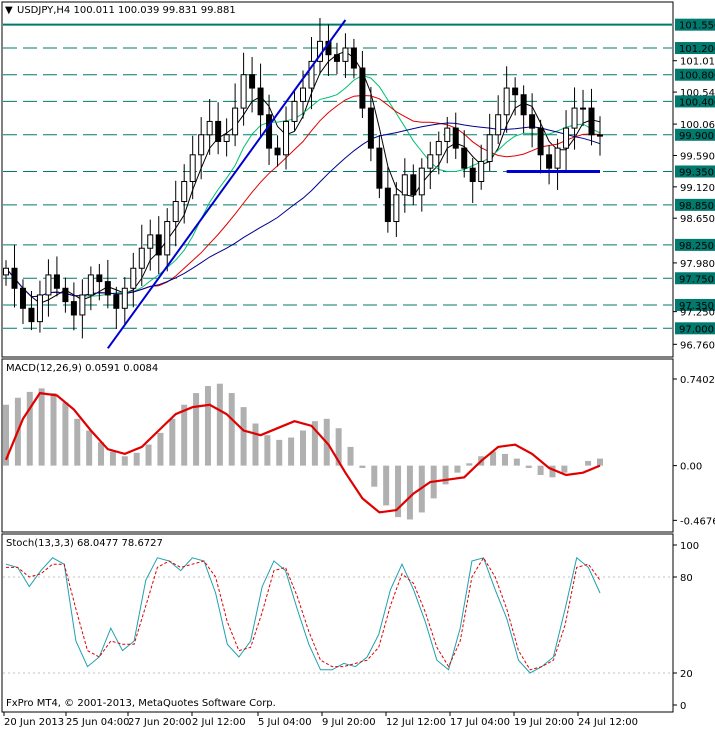 Image resolution: width=715 pixels, height=730 pixels. What do you see at coordinates (160, 722) in the screenshot?
I see `x-tick-label: 27 Jun 20:00` at bounding box center [160, 722].